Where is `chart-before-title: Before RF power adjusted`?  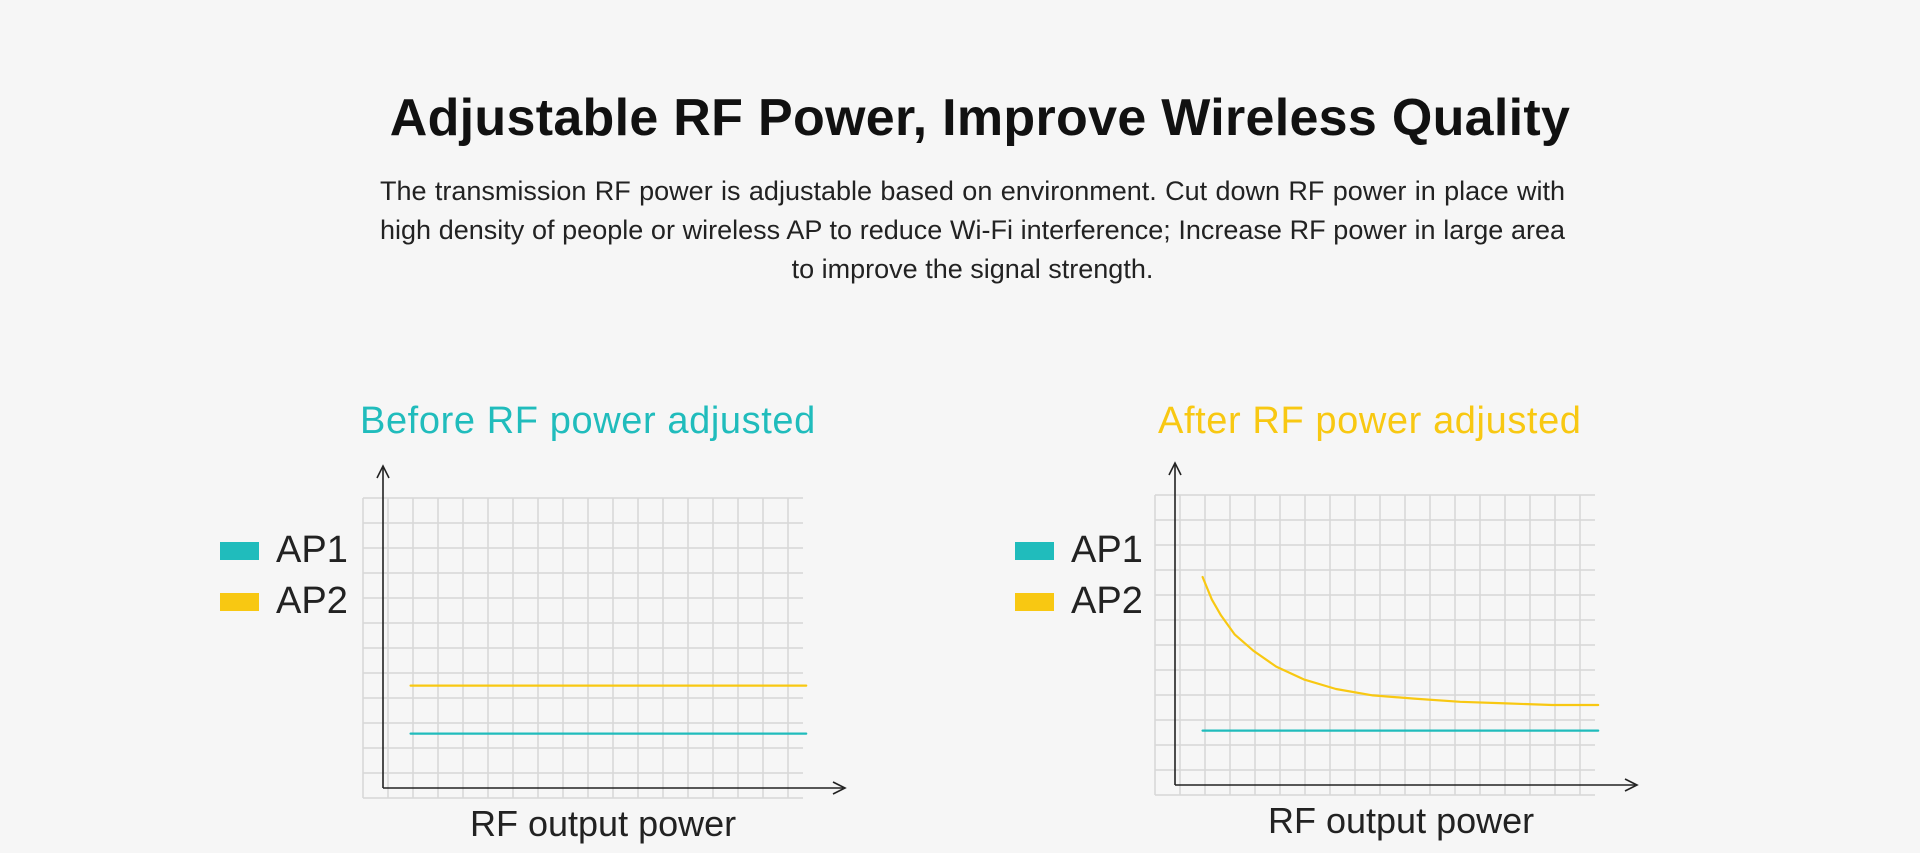 chart-before-title: Before RF power adjusted is located at coordinates (588, 421).